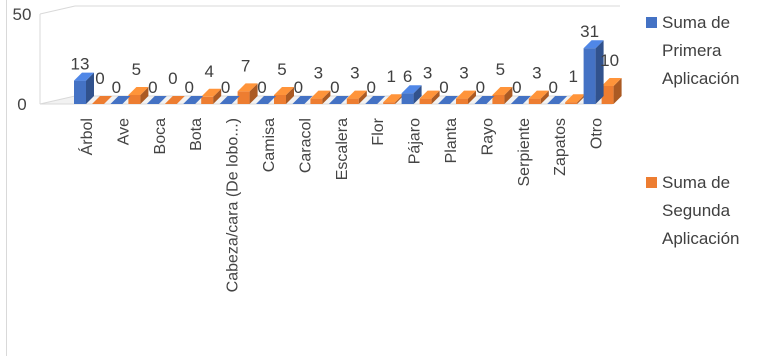  Describe the element at coordinates (21, 104) in the screenshot. I see `y-tick-label: 0` at that location.